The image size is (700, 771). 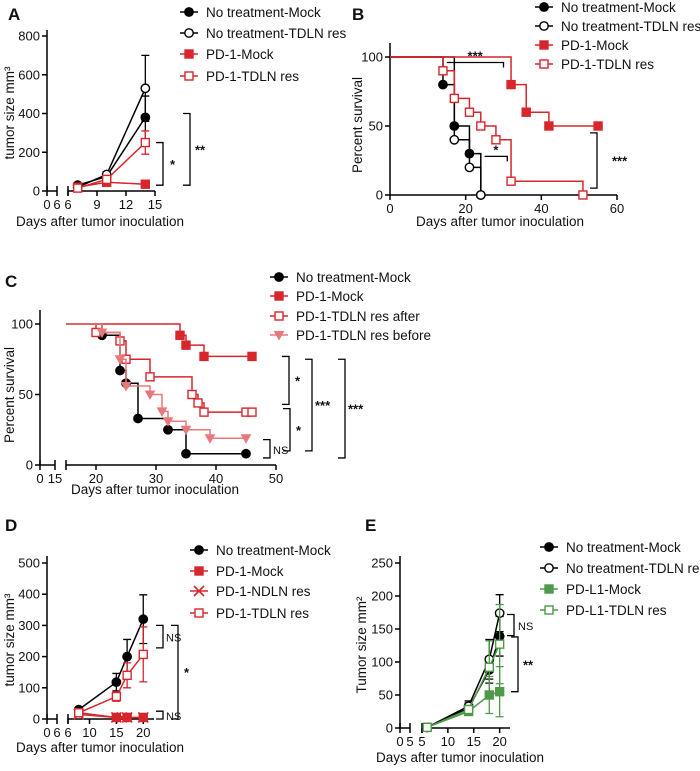 I want to click on panel-label: D, so click(x=11, y=525).